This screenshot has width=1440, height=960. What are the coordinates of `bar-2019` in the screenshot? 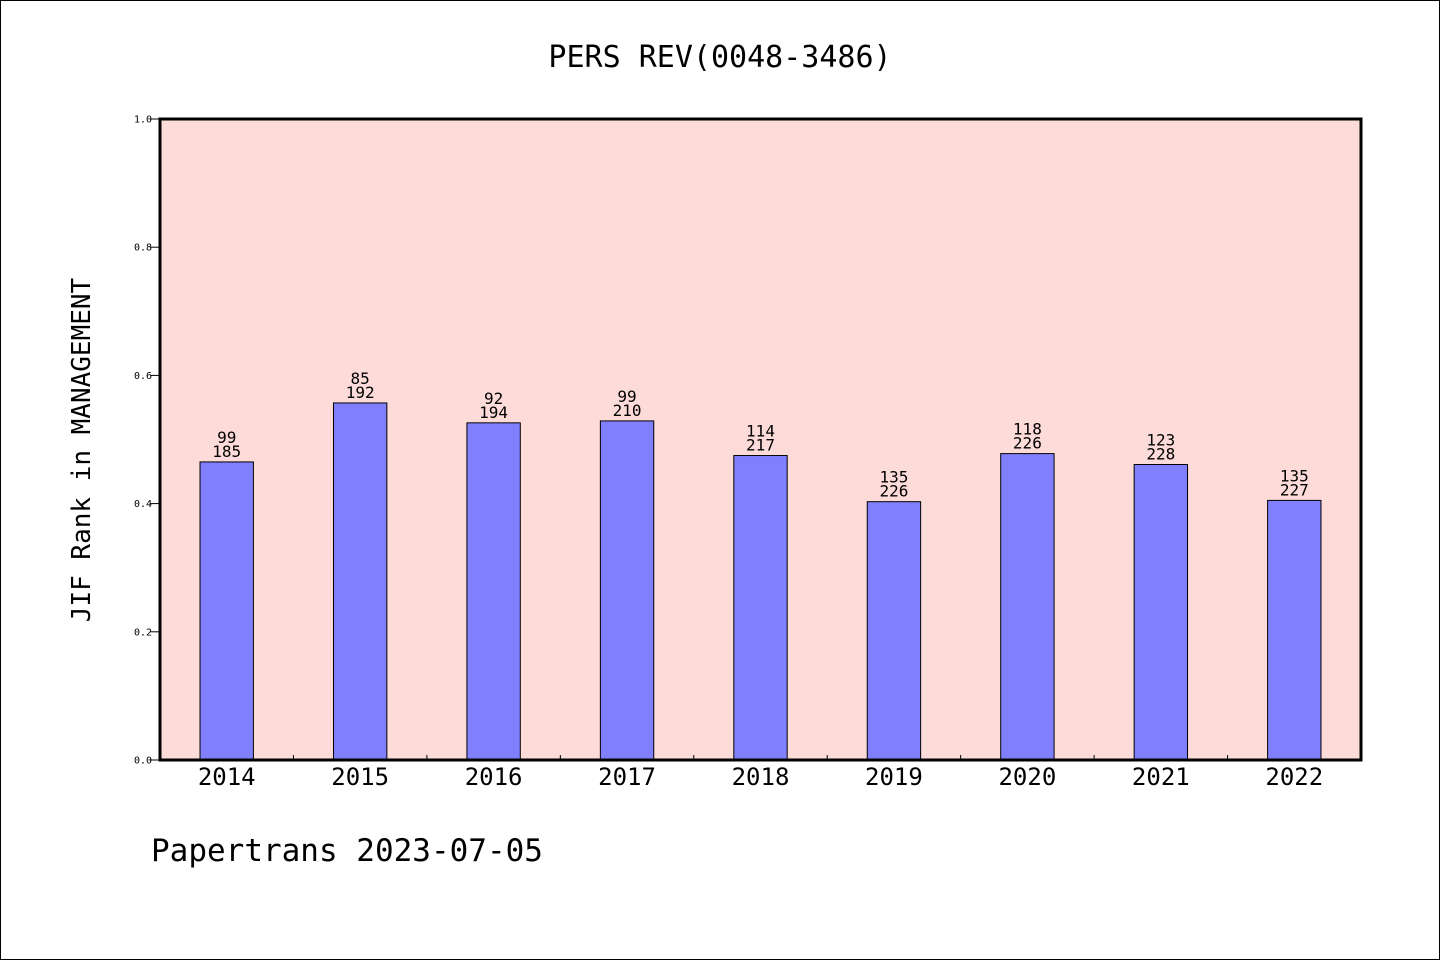 It's located at (894, 631).